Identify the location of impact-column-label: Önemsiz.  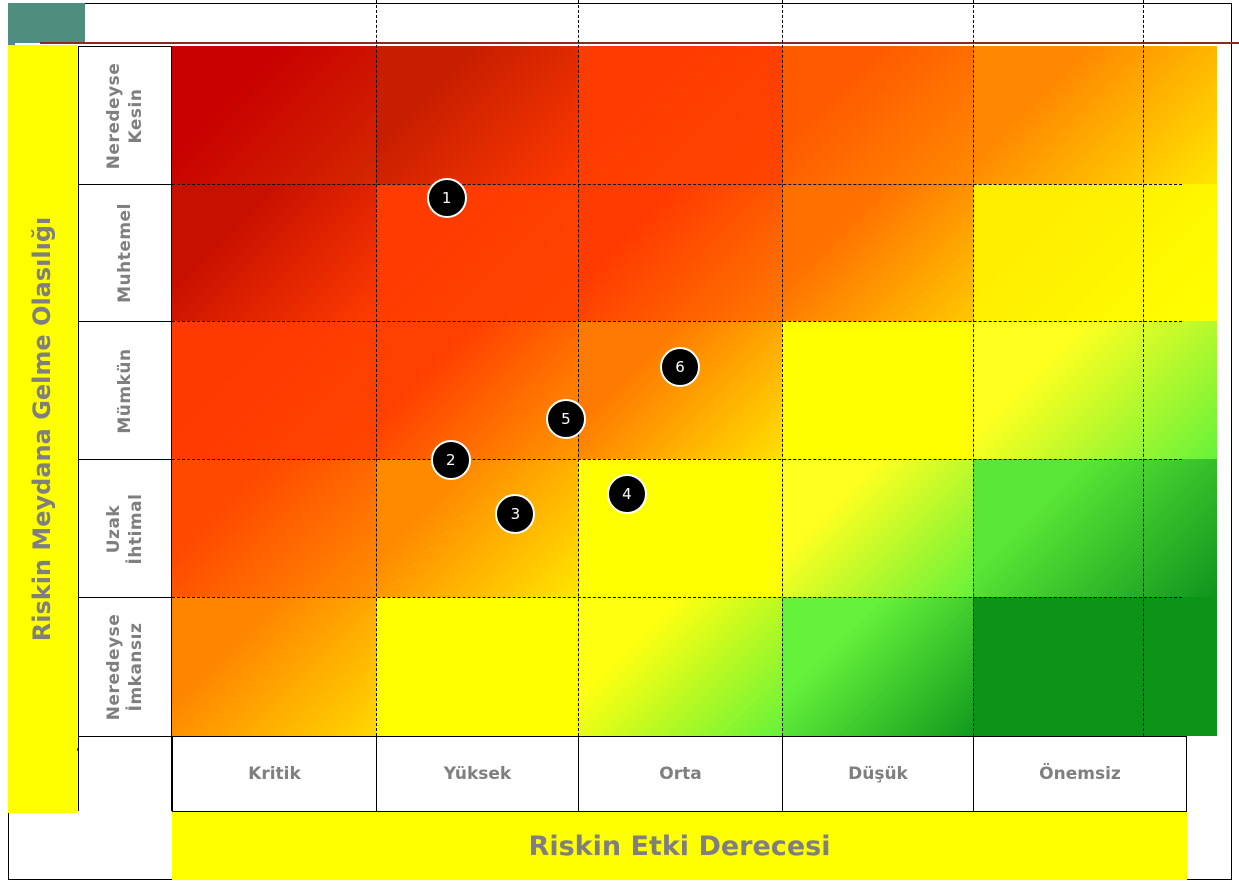
(1080, 774).